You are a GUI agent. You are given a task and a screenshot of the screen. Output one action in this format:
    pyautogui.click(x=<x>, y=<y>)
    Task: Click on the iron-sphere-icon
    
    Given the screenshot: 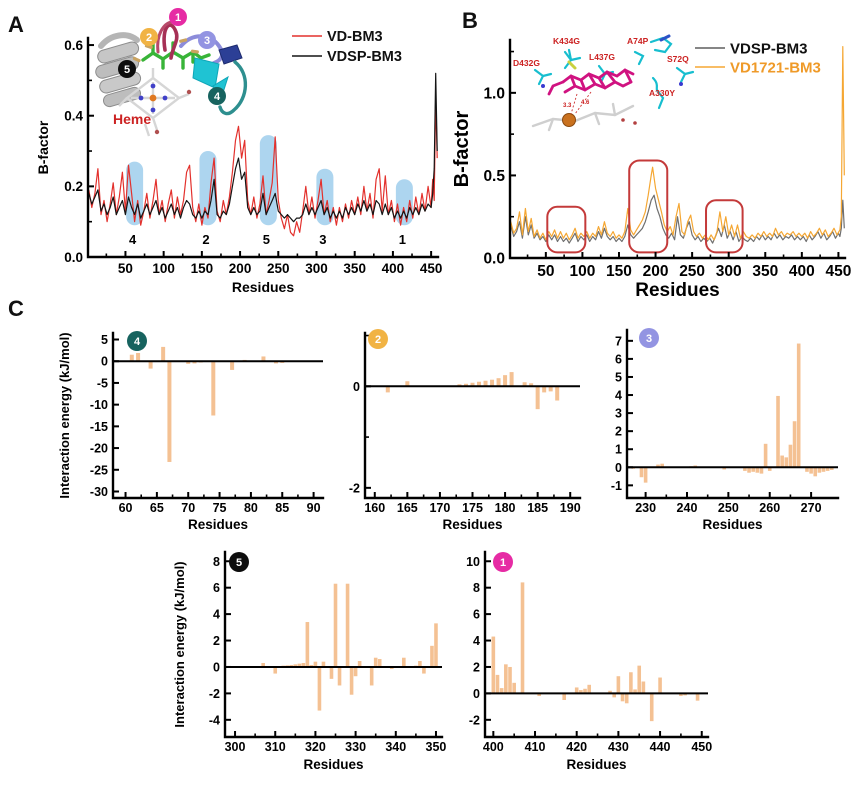 What is the action you would take?
    pyautogui.click(x=569, y=120)
    